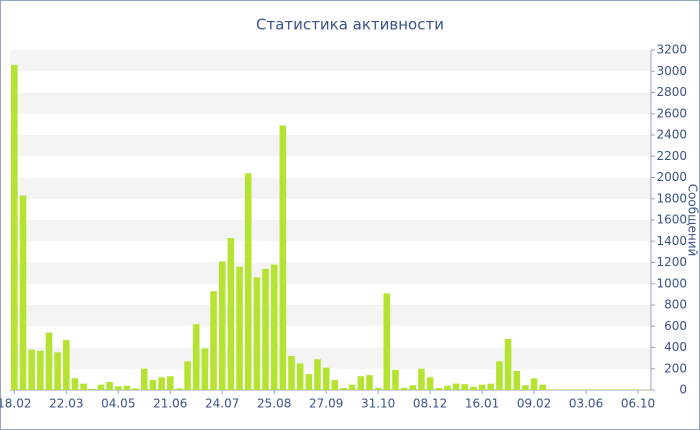 The height and width of the screenshot is (430, 700). I want to click on y-tick-label: 2600, so click(671, 113).